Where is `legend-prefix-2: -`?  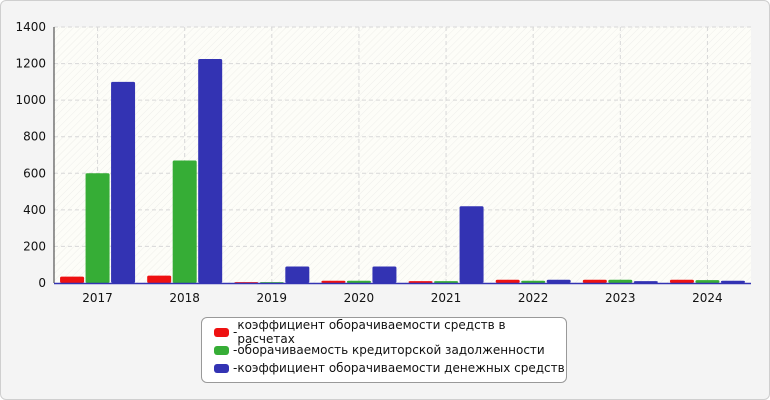
legend-prefix-2: - is located at coordinates (235, 350).